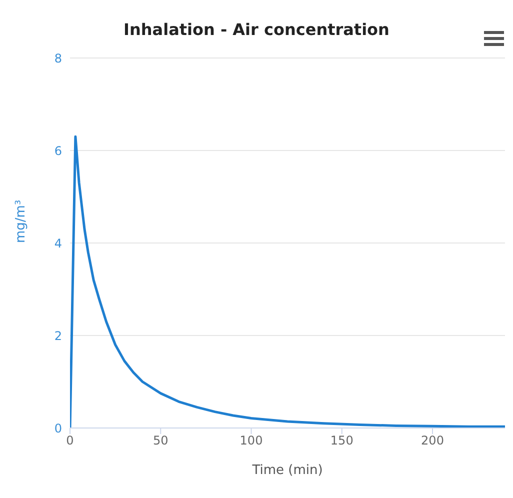 Image resolution: width=513 pixels, height=498 pixels. What do you see at coordinates (256, 29) in the screenshot?
I see `chart-title: Inhalation - Air concentration` at bounding box center [256, 29].